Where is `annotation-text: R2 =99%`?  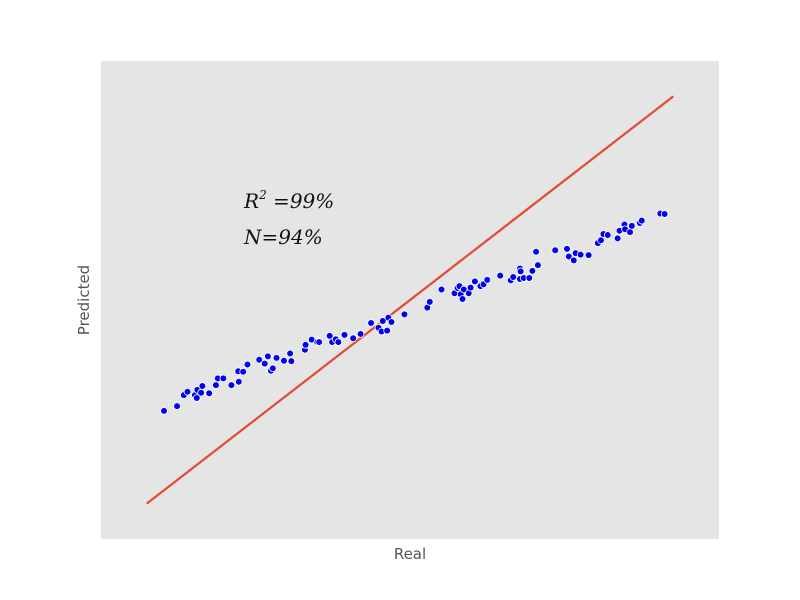 annotation-text: R2 =99% is located at coordinates (288, 200).